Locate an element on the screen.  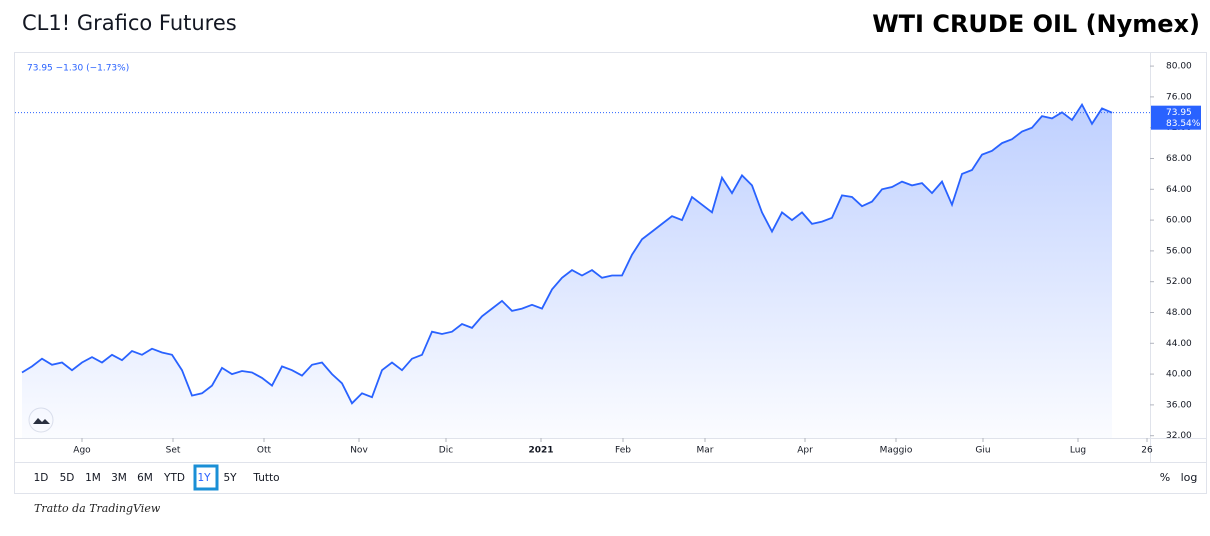
percent-tag-label: 83.54% is located at coordinates (1183, 124).